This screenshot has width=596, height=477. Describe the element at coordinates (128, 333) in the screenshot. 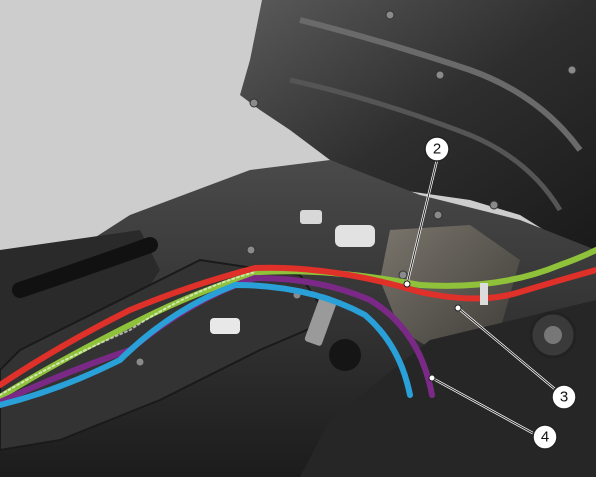

I see `hidden-cable-section` at that location.